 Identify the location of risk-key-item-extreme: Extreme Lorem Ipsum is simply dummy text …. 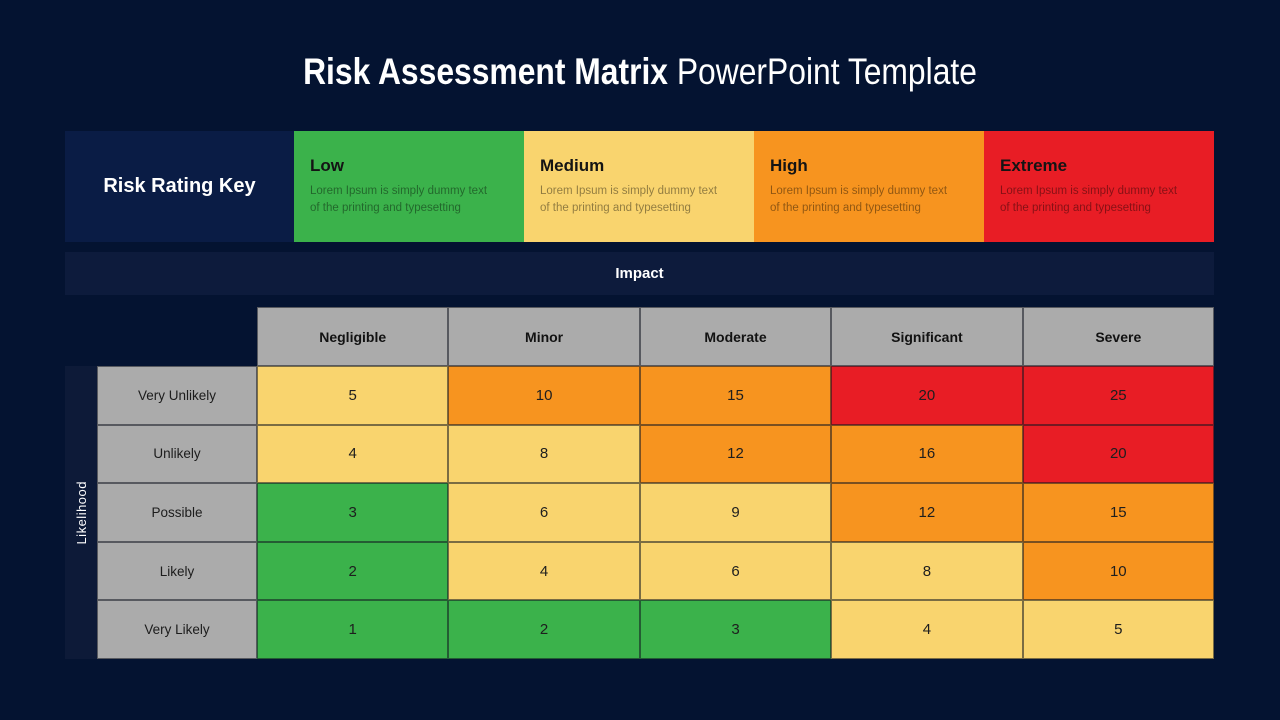
(1099, 186).